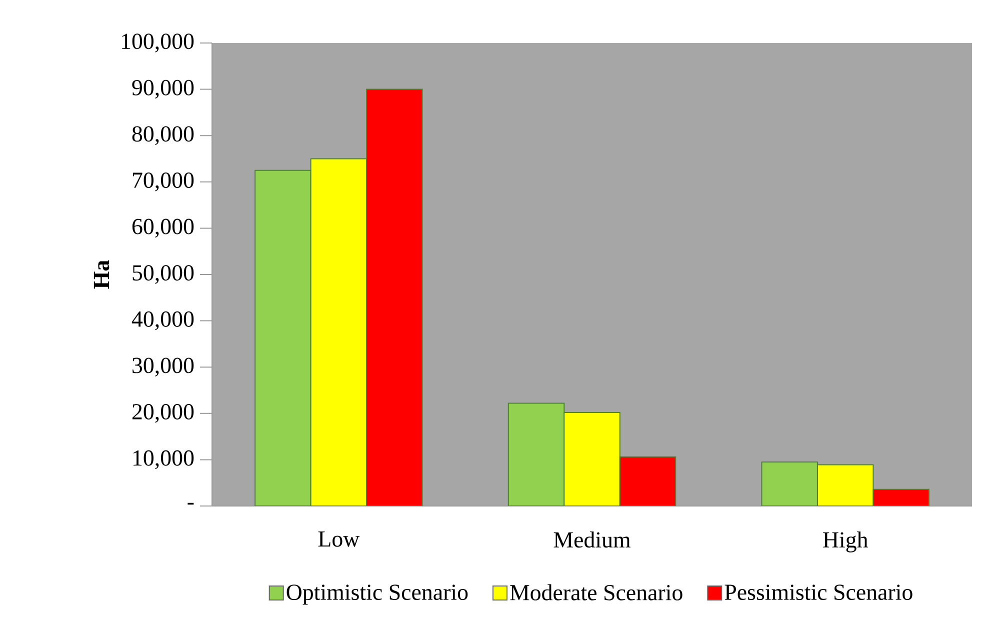  Describe the element at coordinates (163, 89) in the screenshot. I see `y-tick-label: 90,000` at that location.